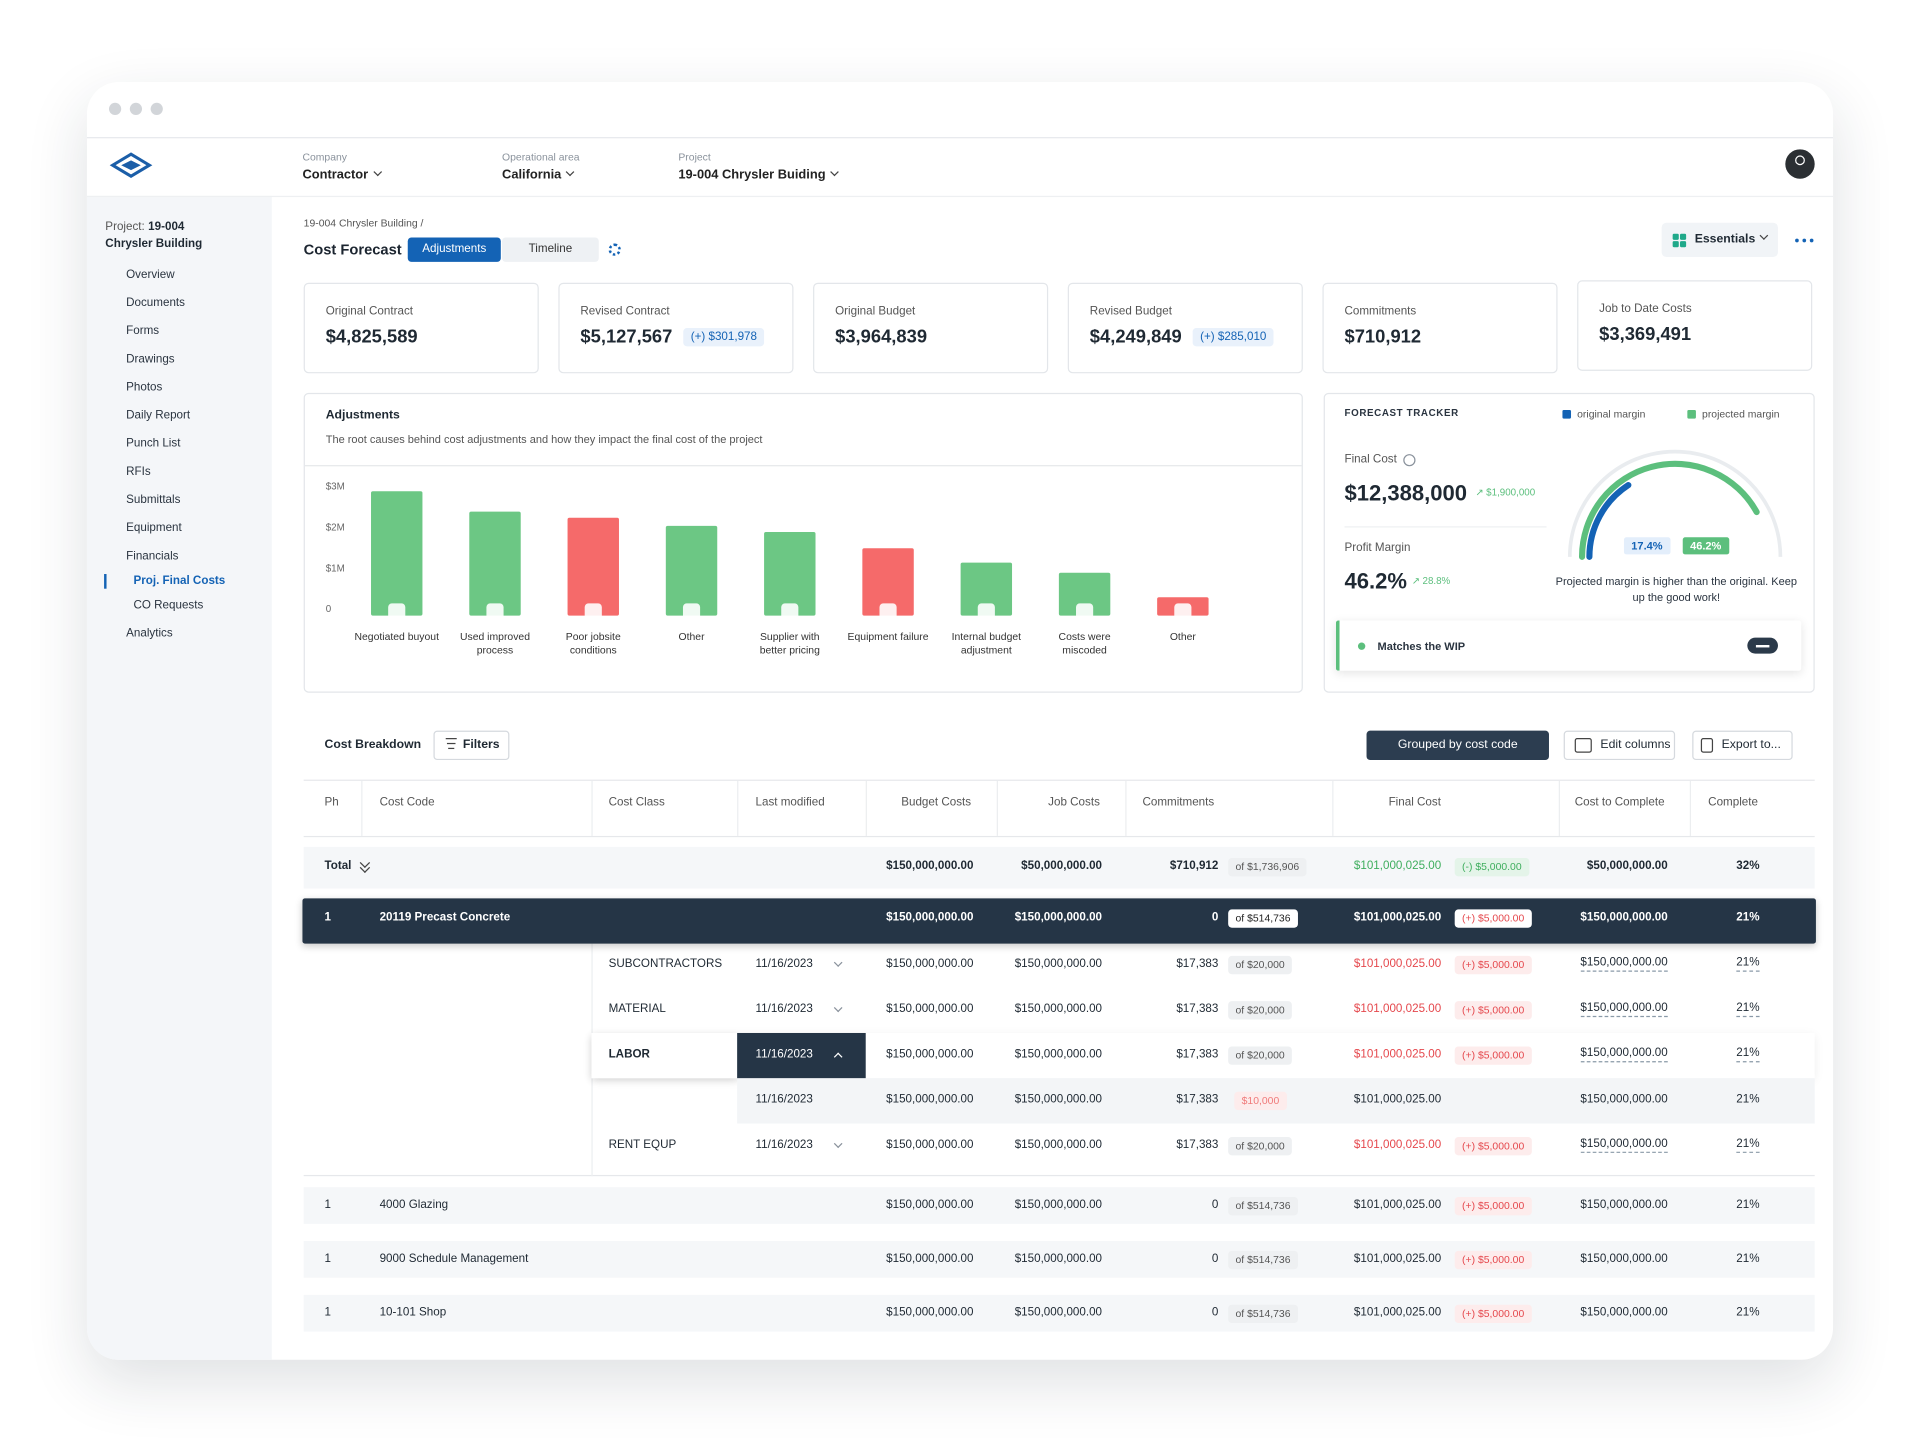 Image resolution: width=1920 pixels, height=1454 pixels. I want to click on table-cell: 1, so click(327, 1205).